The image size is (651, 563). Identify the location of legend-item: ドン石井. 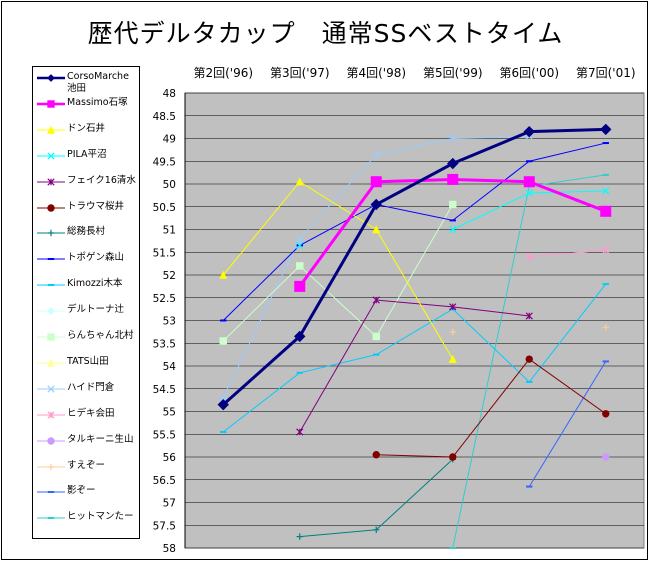
(87, 133).